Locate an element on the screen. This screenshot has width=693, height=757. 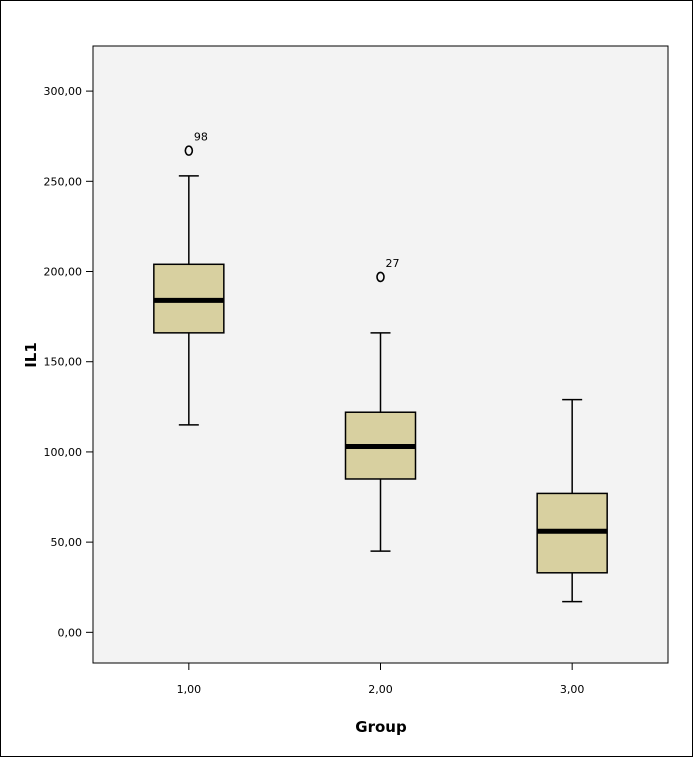
x-tick-label: 1,00 is located at coordinates (189, 689).